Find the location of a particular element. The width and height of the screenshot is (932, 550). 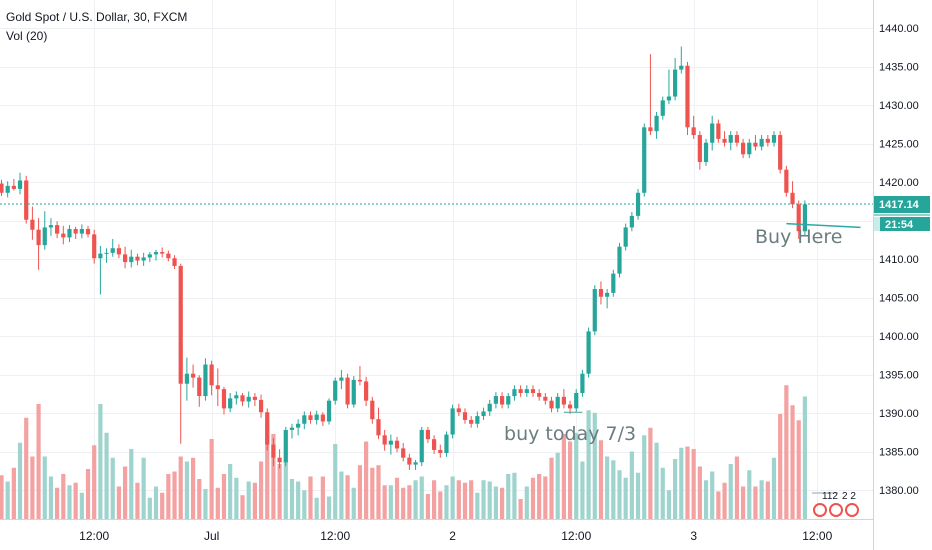

annotations: buy today 7/3 Buy Here is located at coordinates (673, 335).